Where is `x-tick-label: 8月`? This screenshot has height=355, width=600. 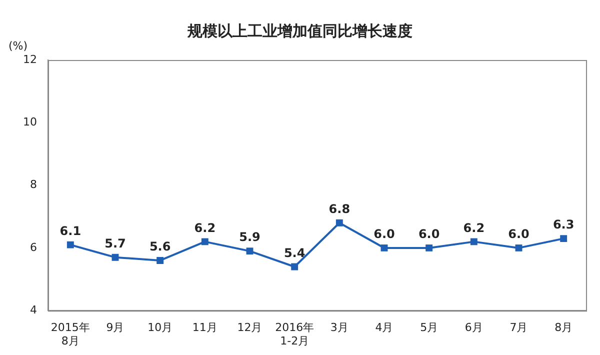 x-tick-label: 8月 is located at coordinates (563, 327).